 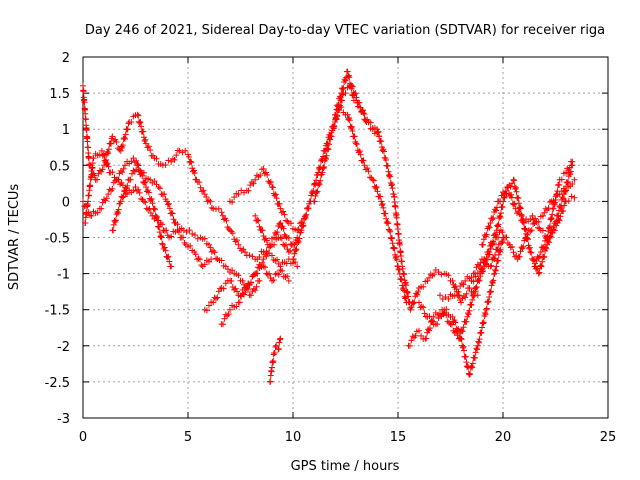 I want to click on series-sat-h, so click(x=274, y=230).